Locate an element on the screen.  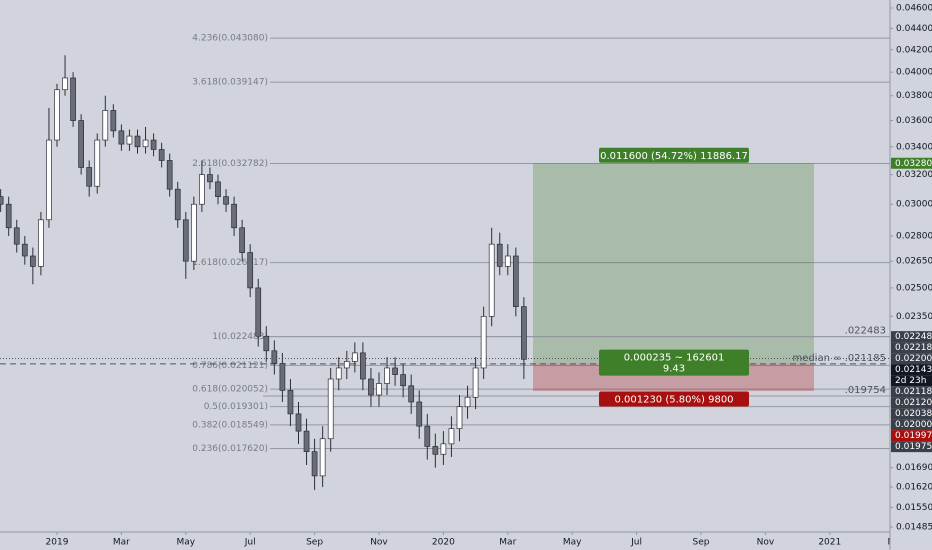
fib-label: 0.5(0.019301) is located at coordinates (236, 407).